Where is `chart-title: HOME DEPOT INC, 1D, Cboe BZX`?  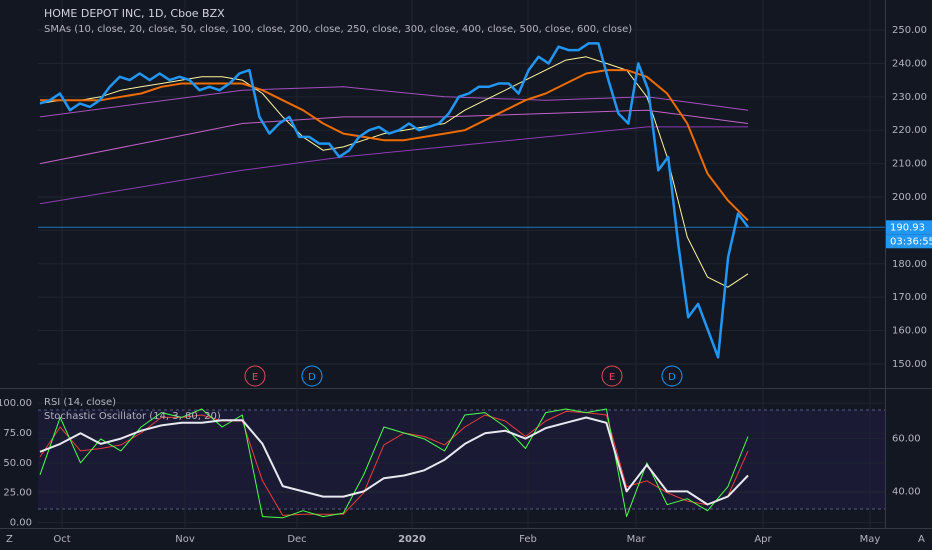 chart-title: HOME DEPOT INC, 1D, Cboe BZX is located at coordinates (134, 13).